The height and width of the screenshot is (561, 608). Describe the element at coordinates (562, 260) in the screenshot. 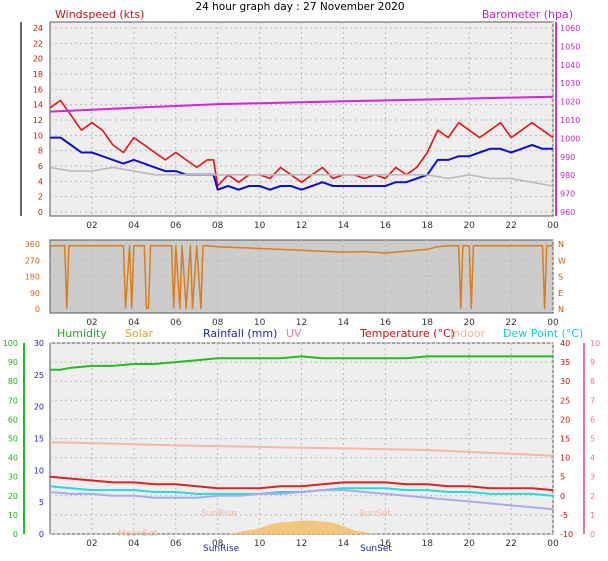

I see `y-tick-label: W` at that location.